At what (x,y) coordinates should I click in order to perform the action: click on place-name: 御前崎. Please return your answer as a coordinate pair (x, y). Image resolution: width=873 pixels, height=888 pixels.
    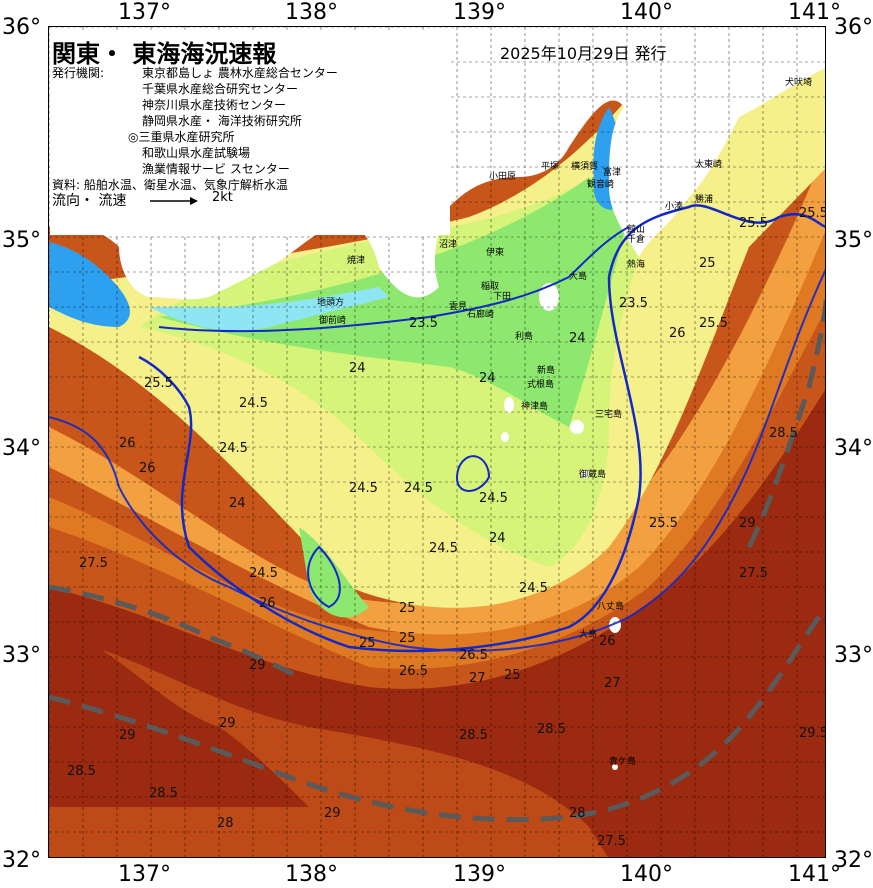
    Looking at the image, I should click on (332, 320).